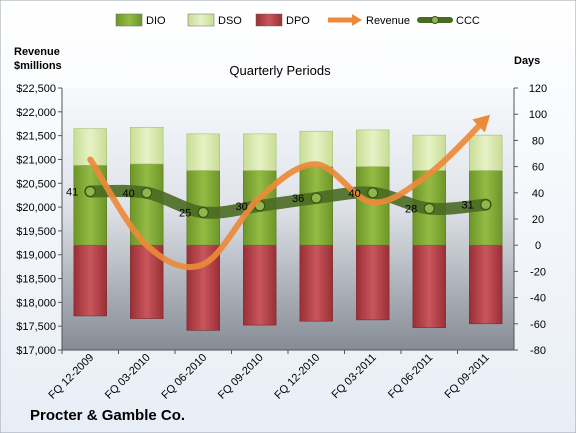  I want to click on left-tick-label: $18,000, so click(36, 303).